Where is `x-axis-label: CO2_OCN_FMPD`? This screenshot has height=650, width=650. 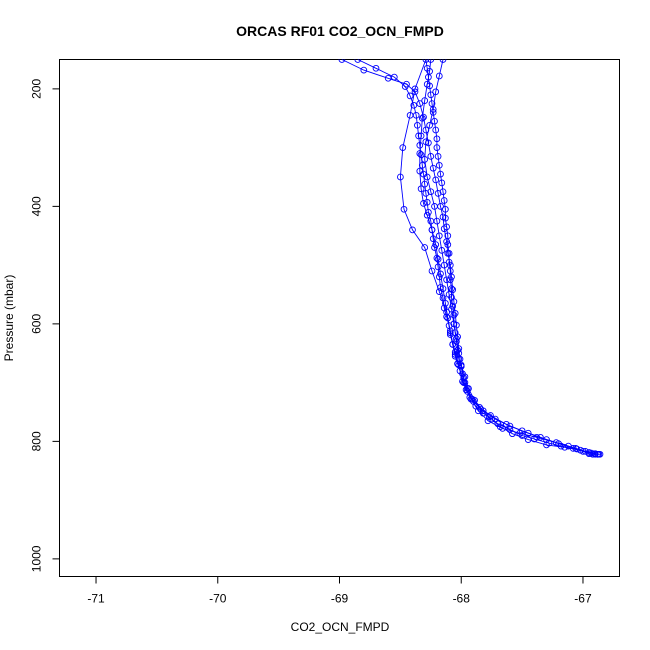 x-axis-label: CO2_OCN_FMPD is located at coordinates (340, 627).